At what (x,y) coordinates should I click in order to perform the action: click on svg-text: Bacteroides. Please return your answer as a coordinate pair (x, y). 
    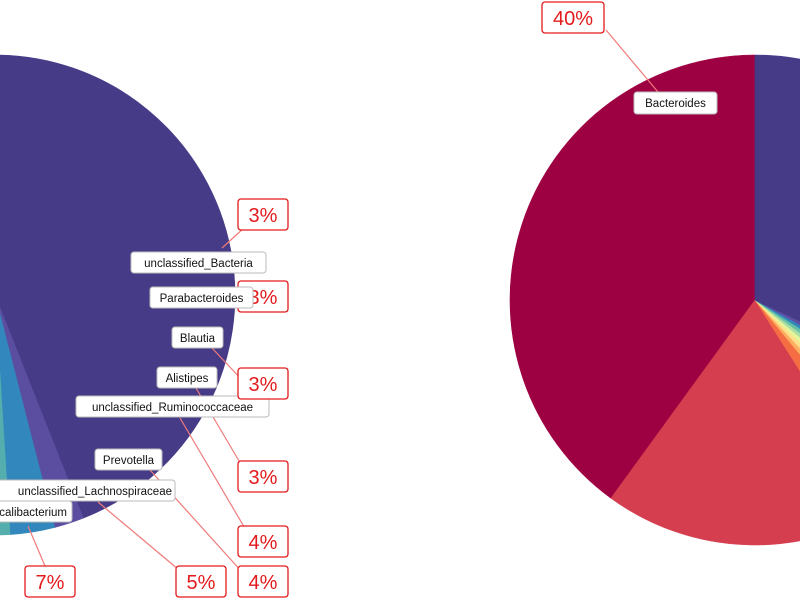
    Looking at the image, I should click on (675, 104).